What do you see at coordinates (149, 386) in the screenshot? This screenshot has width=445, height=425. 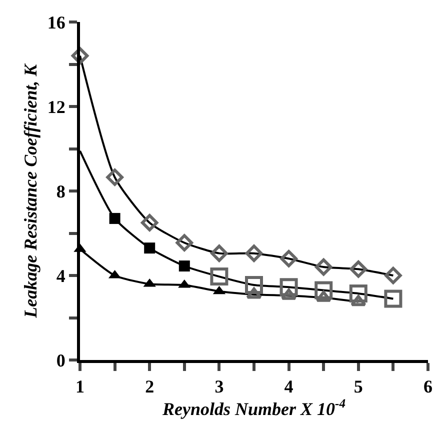 I see `x-tick-label: 2` at bounding box center [149, 386].